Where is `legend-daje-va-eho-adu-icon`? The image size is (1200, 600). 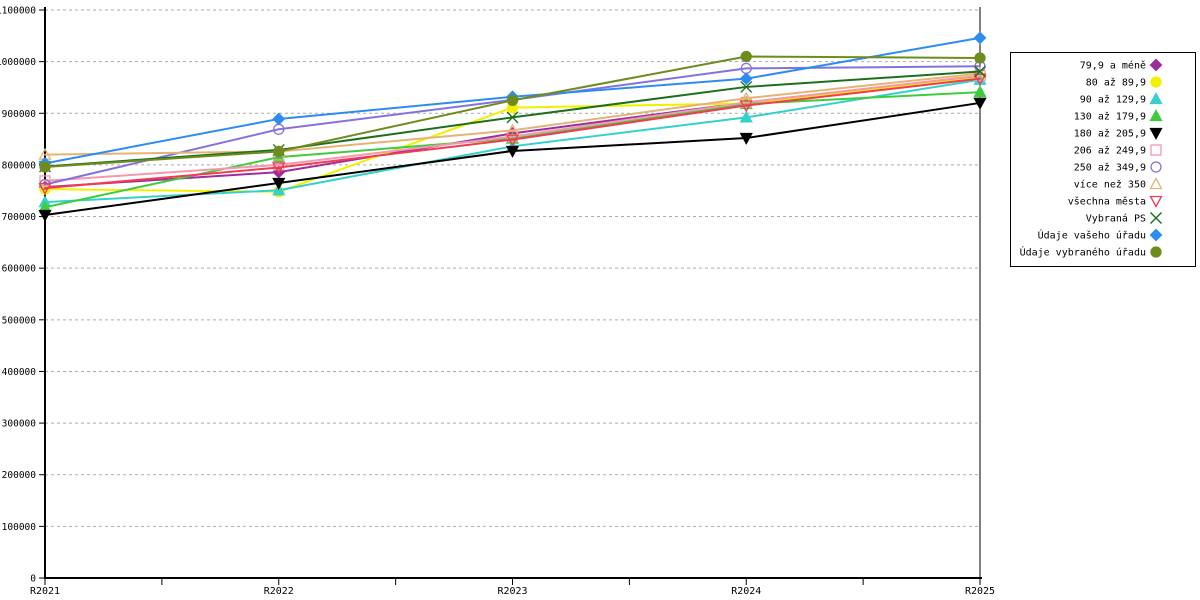 legend-daje-va-eho-adu-icon is located at coordinates (1156, 235).